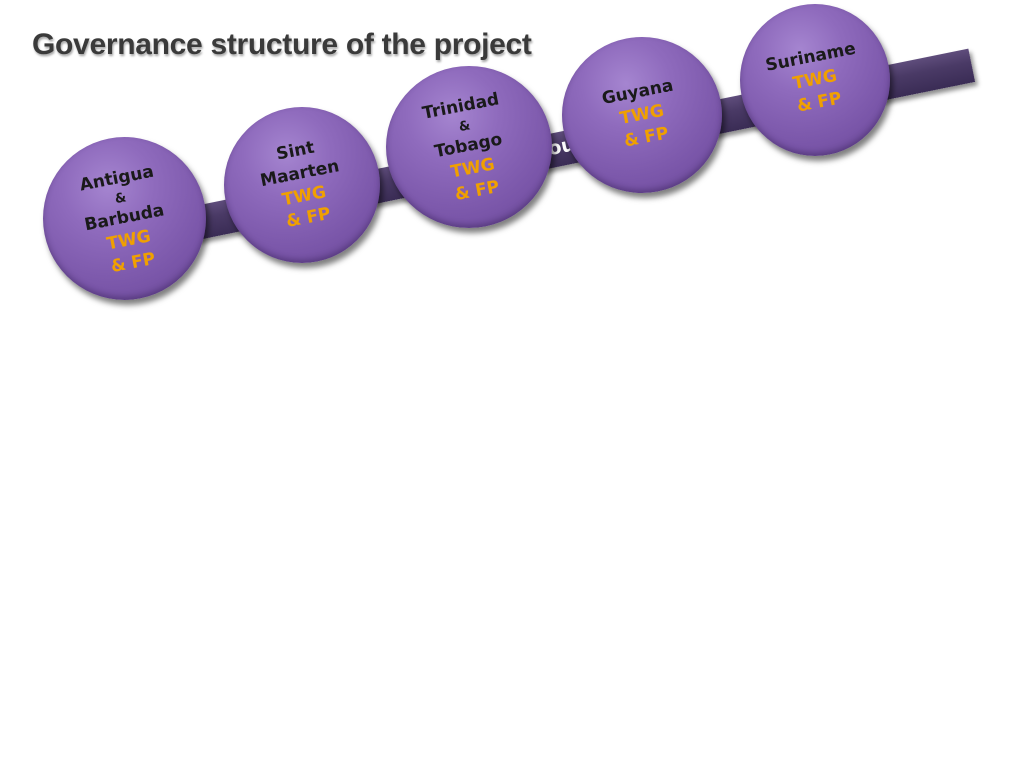  What do you see at coordinates (282, 44) in the screenshot?
I see `slide-title: Governance structure of the project` at bounding box center [282, 44].